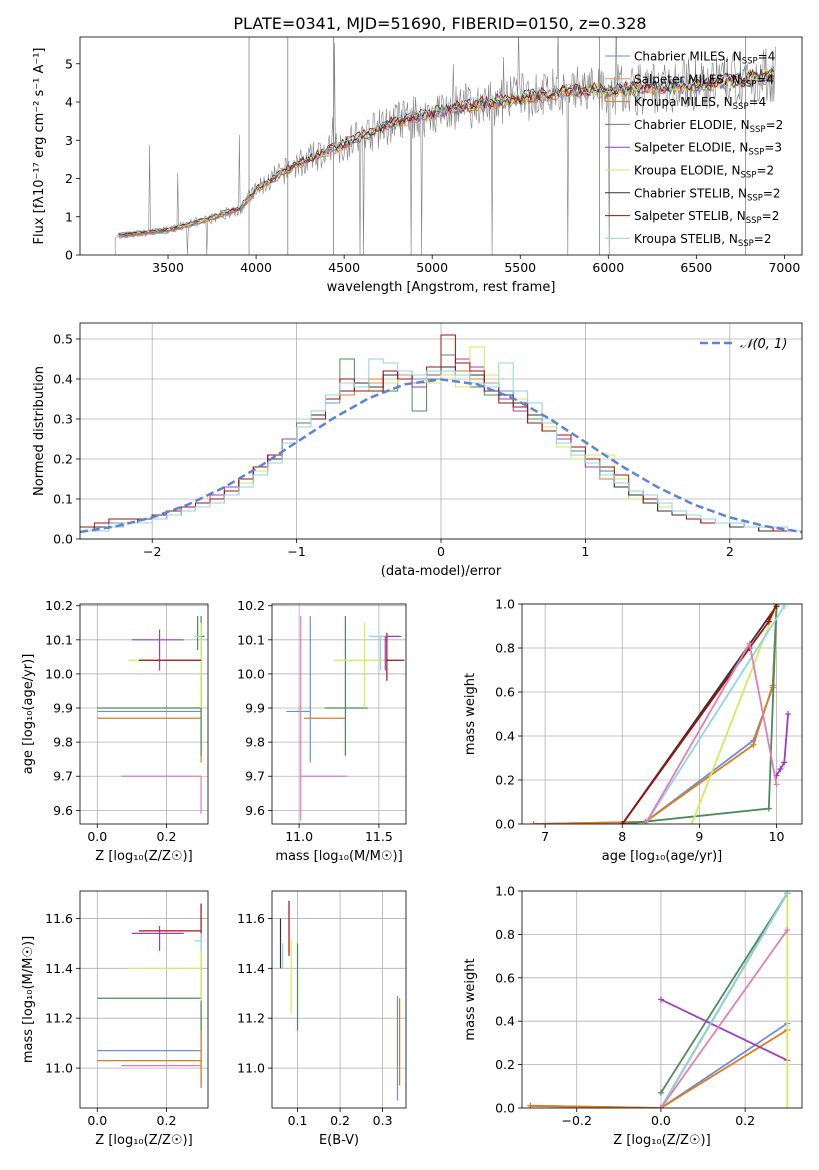 This screenshot has height=1170, width=819. What do you see at coordinates (255, 742) in the screenshot?
I see `y-tick-label: 9.8` at bounding box center [255, 742].